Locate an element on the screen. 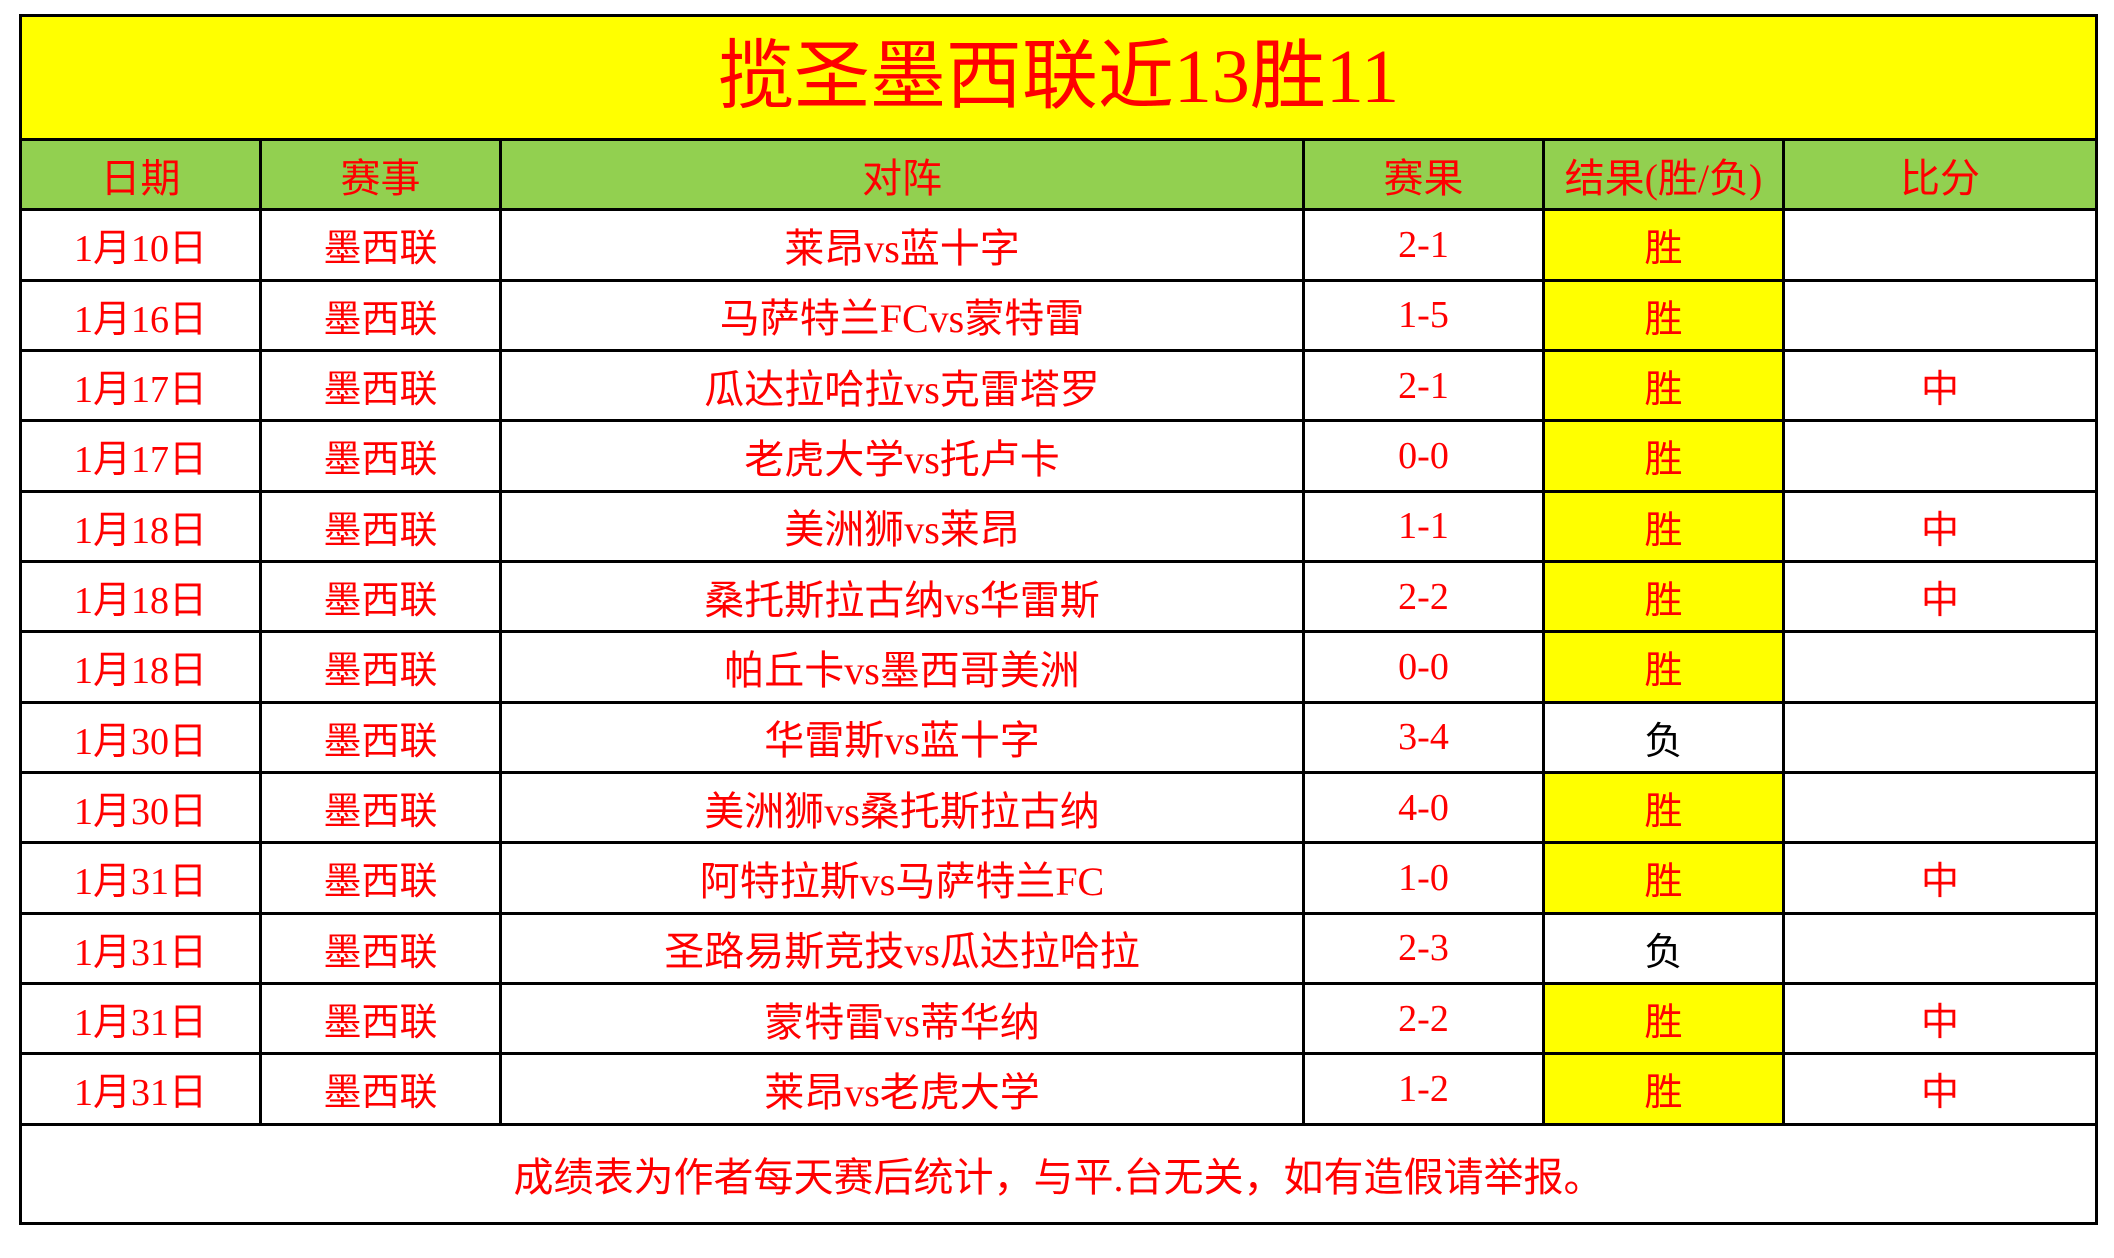 The width and height of the screenshot is (2114, 1258). table-row: 1月31日 墨西联 阿特拉斯vs马萨特兰FC 1-0 胜中 is located at coordinates (1058, 878).